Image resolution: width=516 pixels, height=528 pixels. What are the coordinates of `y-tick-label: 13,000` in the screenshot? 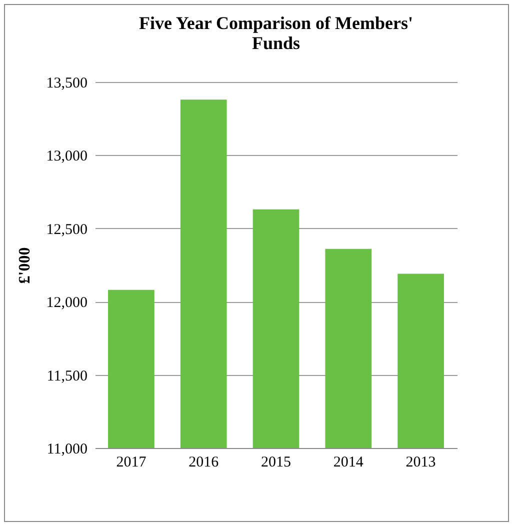 It's located at (67, 156).